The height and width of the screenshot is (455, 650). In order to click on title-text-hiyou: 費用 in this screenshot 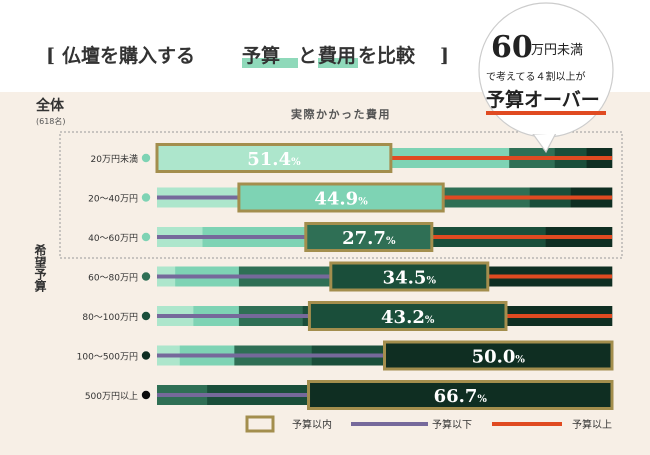, I will do `click(337, 55)`.